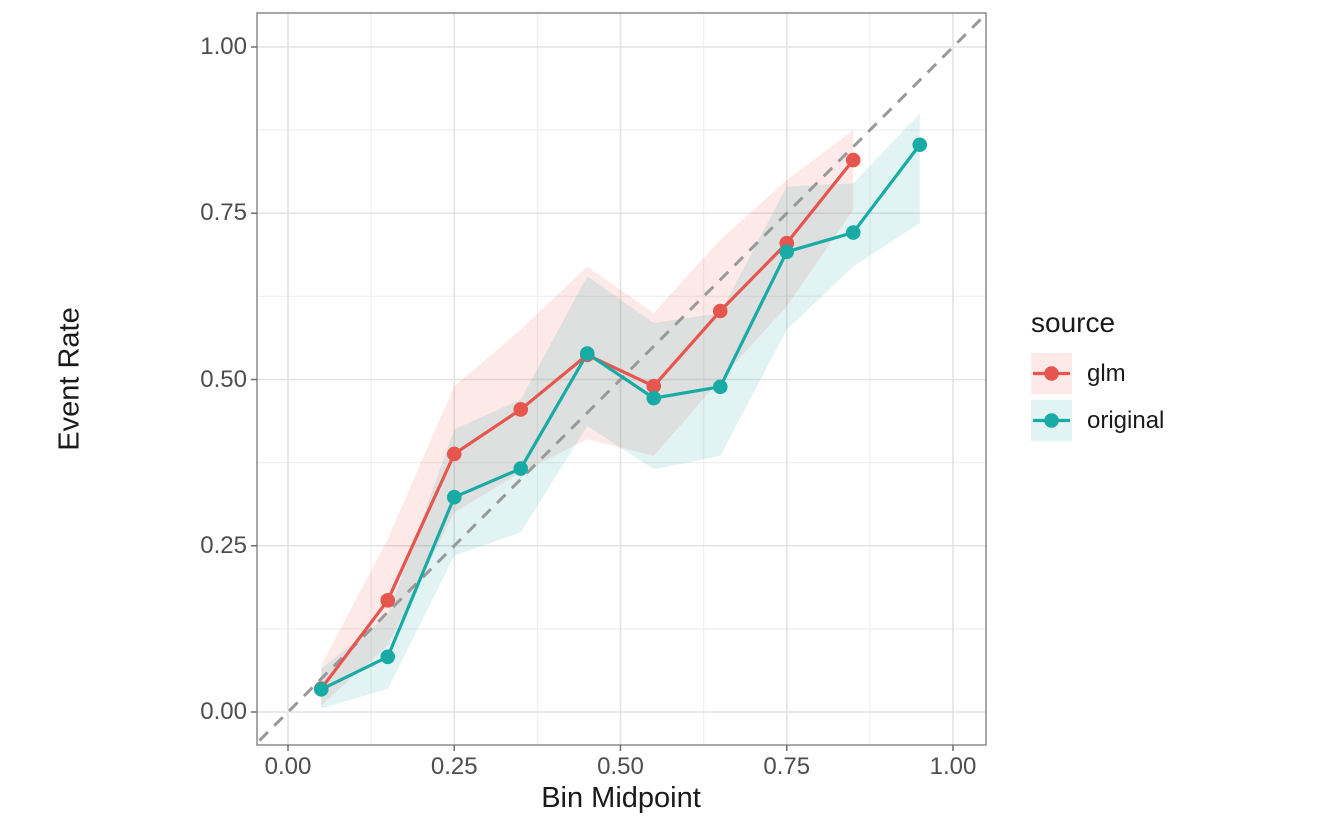  I want to click on legend-title: source, so click(1073, 322).